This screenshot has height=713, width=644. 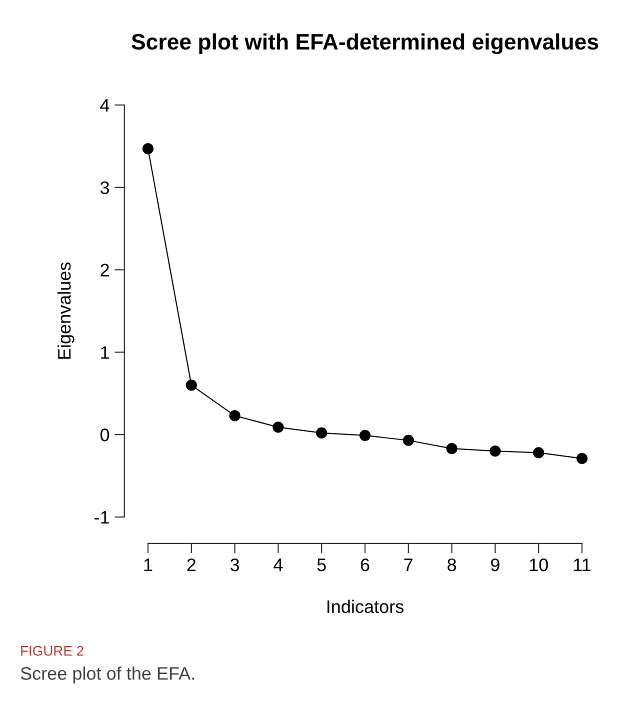 I want to click on text: Scree plot of the EFA., so click(x=107, y=675).